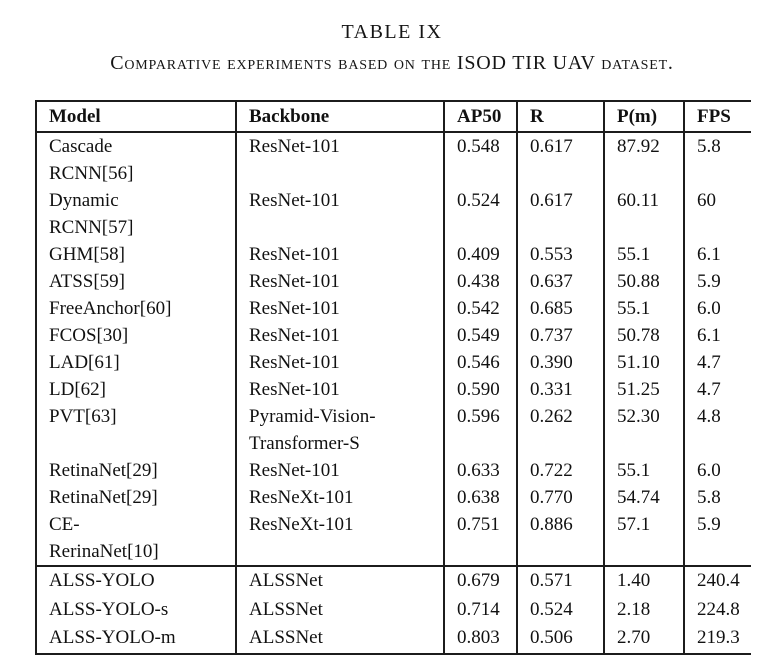  Describe the element at coordinates (561, 430) in the screenshot. I see `cell-r: 0.262` at that location.